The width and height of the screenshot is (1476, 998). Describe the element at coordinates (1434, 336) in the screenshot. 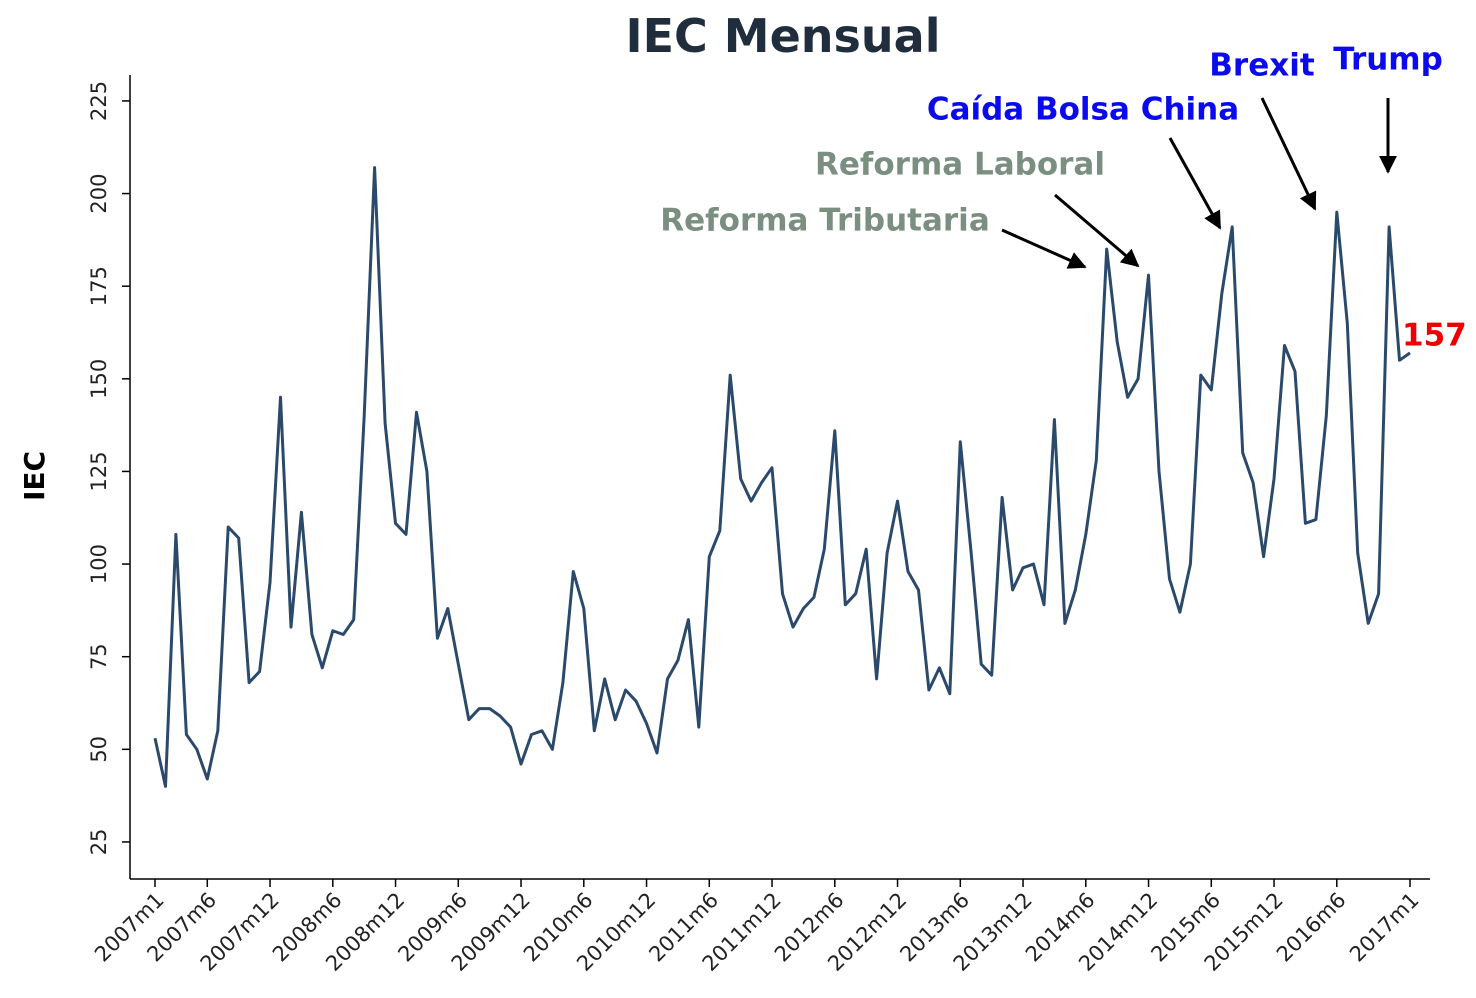

I see `annotation: 157` at that location.